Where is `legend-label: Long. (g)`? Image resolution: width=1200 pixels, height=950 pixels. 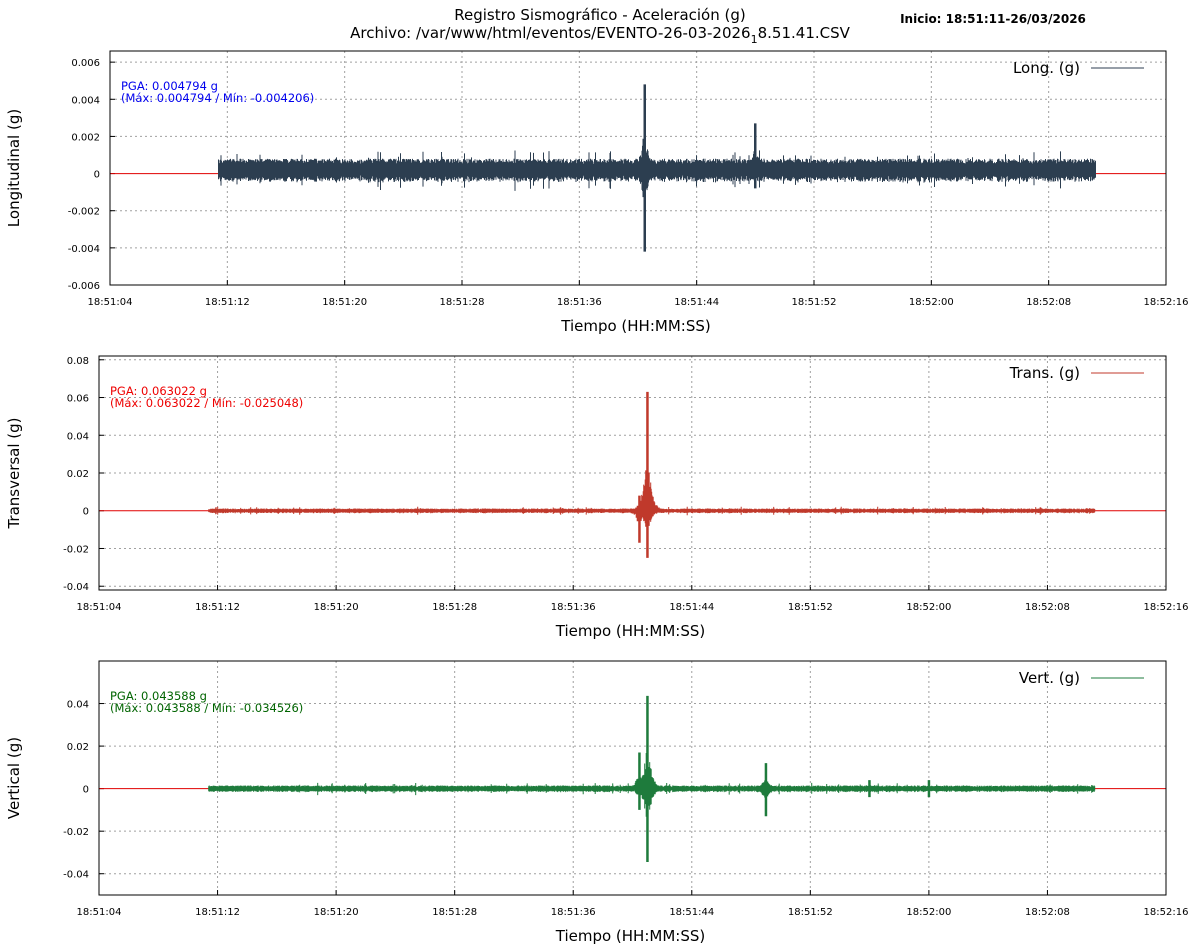 legend-label: Long. (g) is located at coordinates (1046, 68).